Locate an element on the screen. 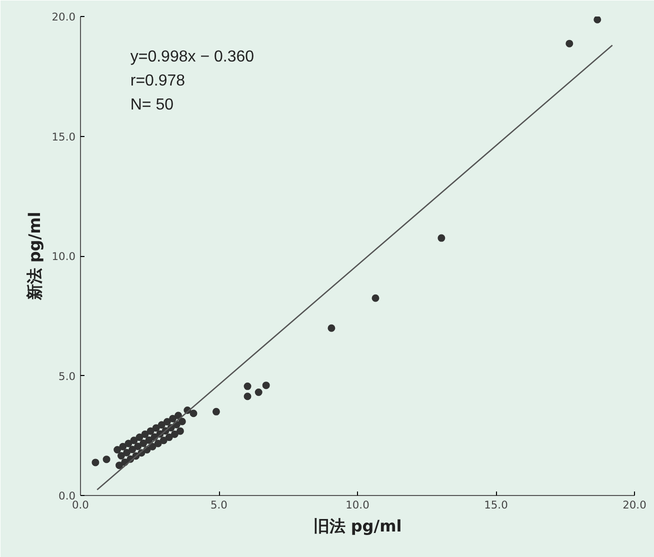 This screenshot has height=557, width=654. x-axis-title: 旧法 pg/ml is located at coordinates (357, 526).